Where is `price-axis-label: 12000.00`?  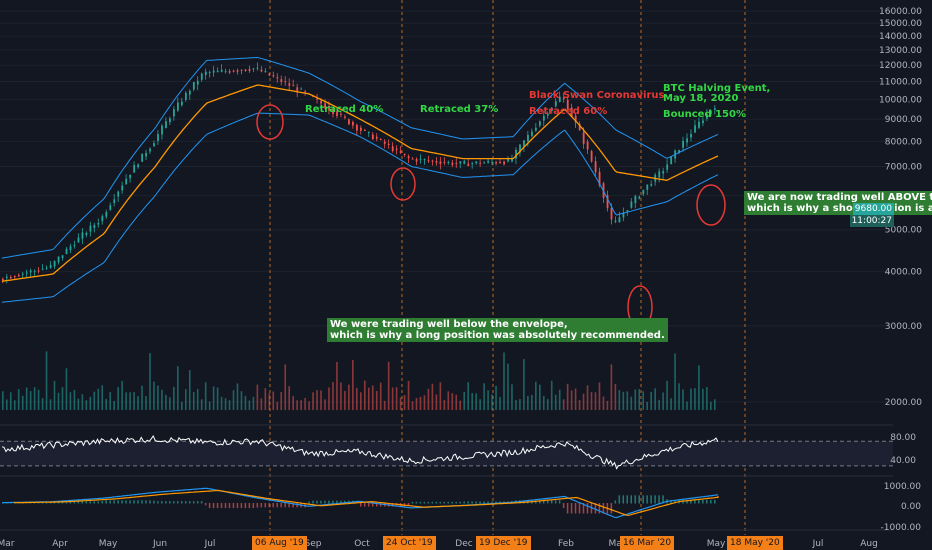
price-axis-label: 12000.00 is located at coordinates (900, 66).